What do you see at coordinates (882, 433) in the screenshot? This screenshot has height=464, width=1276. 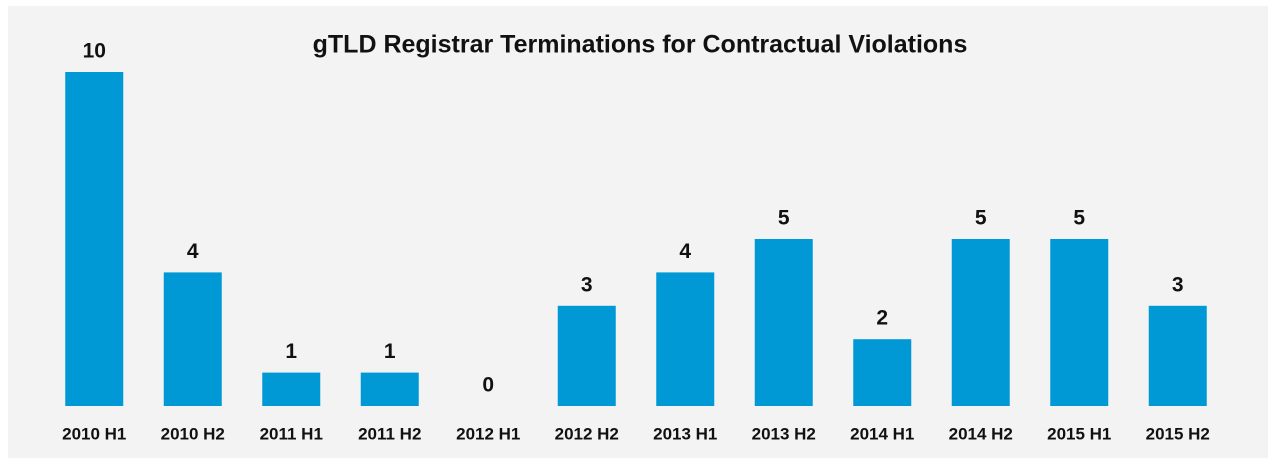 I see `x-tick-label: 2014 H1` at bounding box center [882, 433].